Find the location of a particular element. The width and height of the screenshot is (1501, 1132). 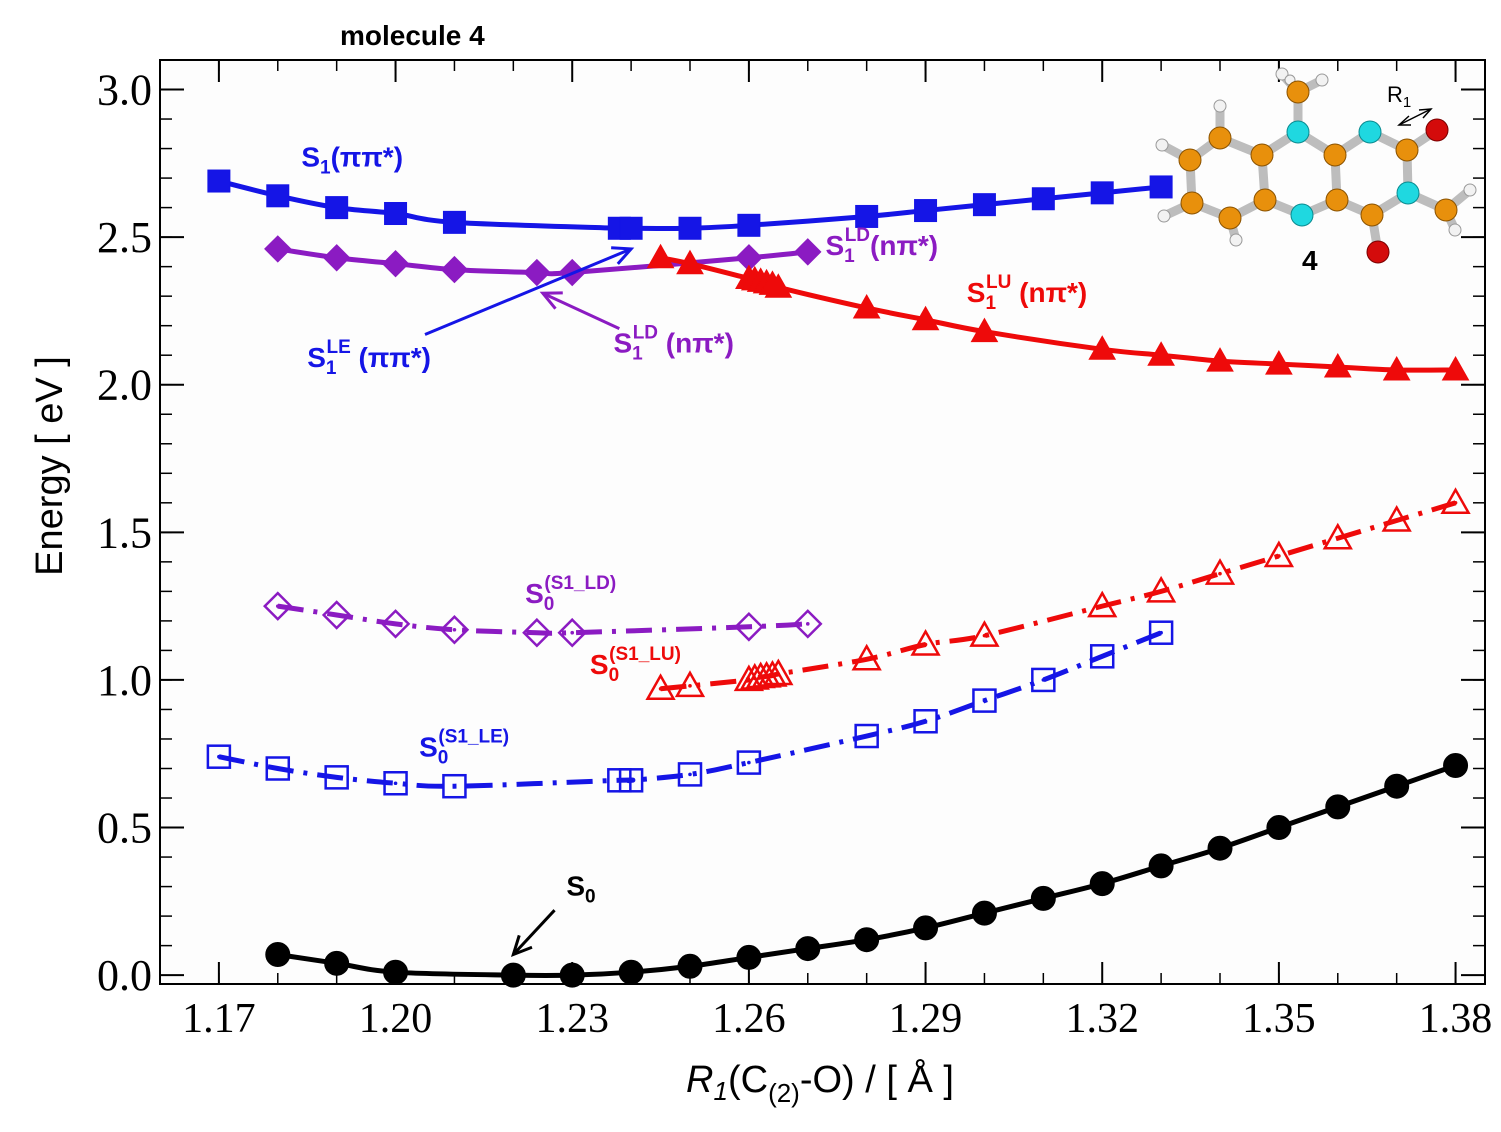

molecule-oxygen-atoms is located at coordinates (1407, 191).